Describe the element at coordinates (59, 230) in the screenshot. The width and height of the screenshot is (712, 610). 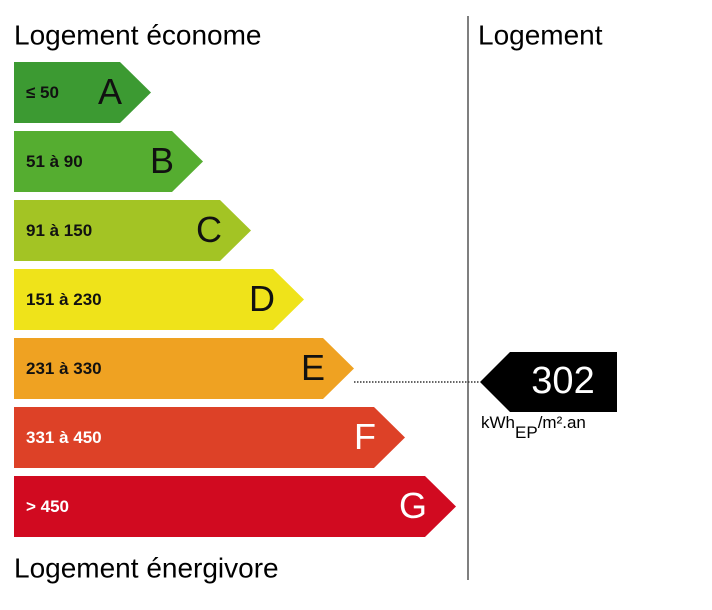
I see `class-range: 91 à 150` at that location.